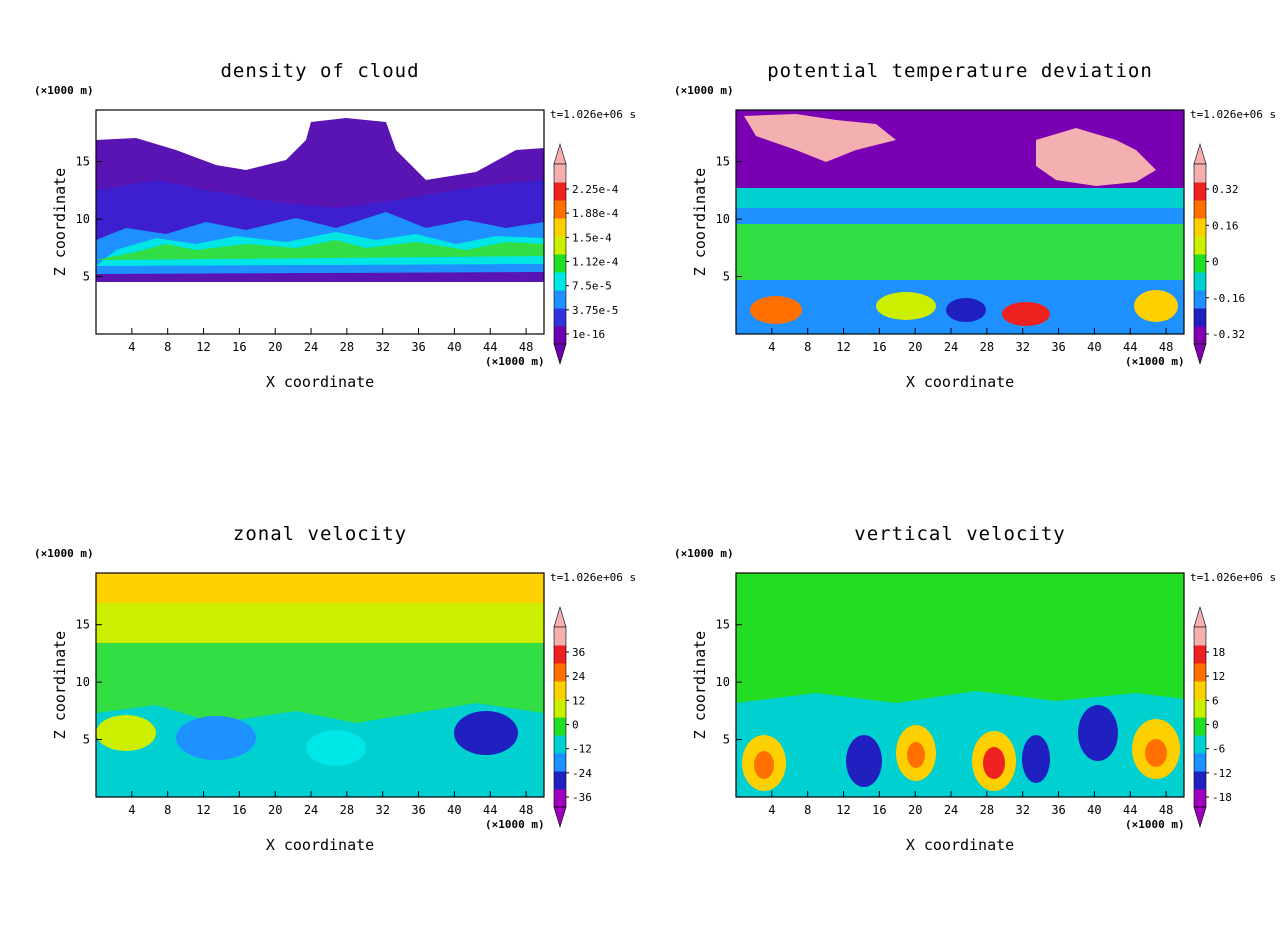 The height and width of the screenshot is (926, 1280). Describe the element at coordinates (320, 250) in the screenshot. I see `cloud-region-green` at that location.